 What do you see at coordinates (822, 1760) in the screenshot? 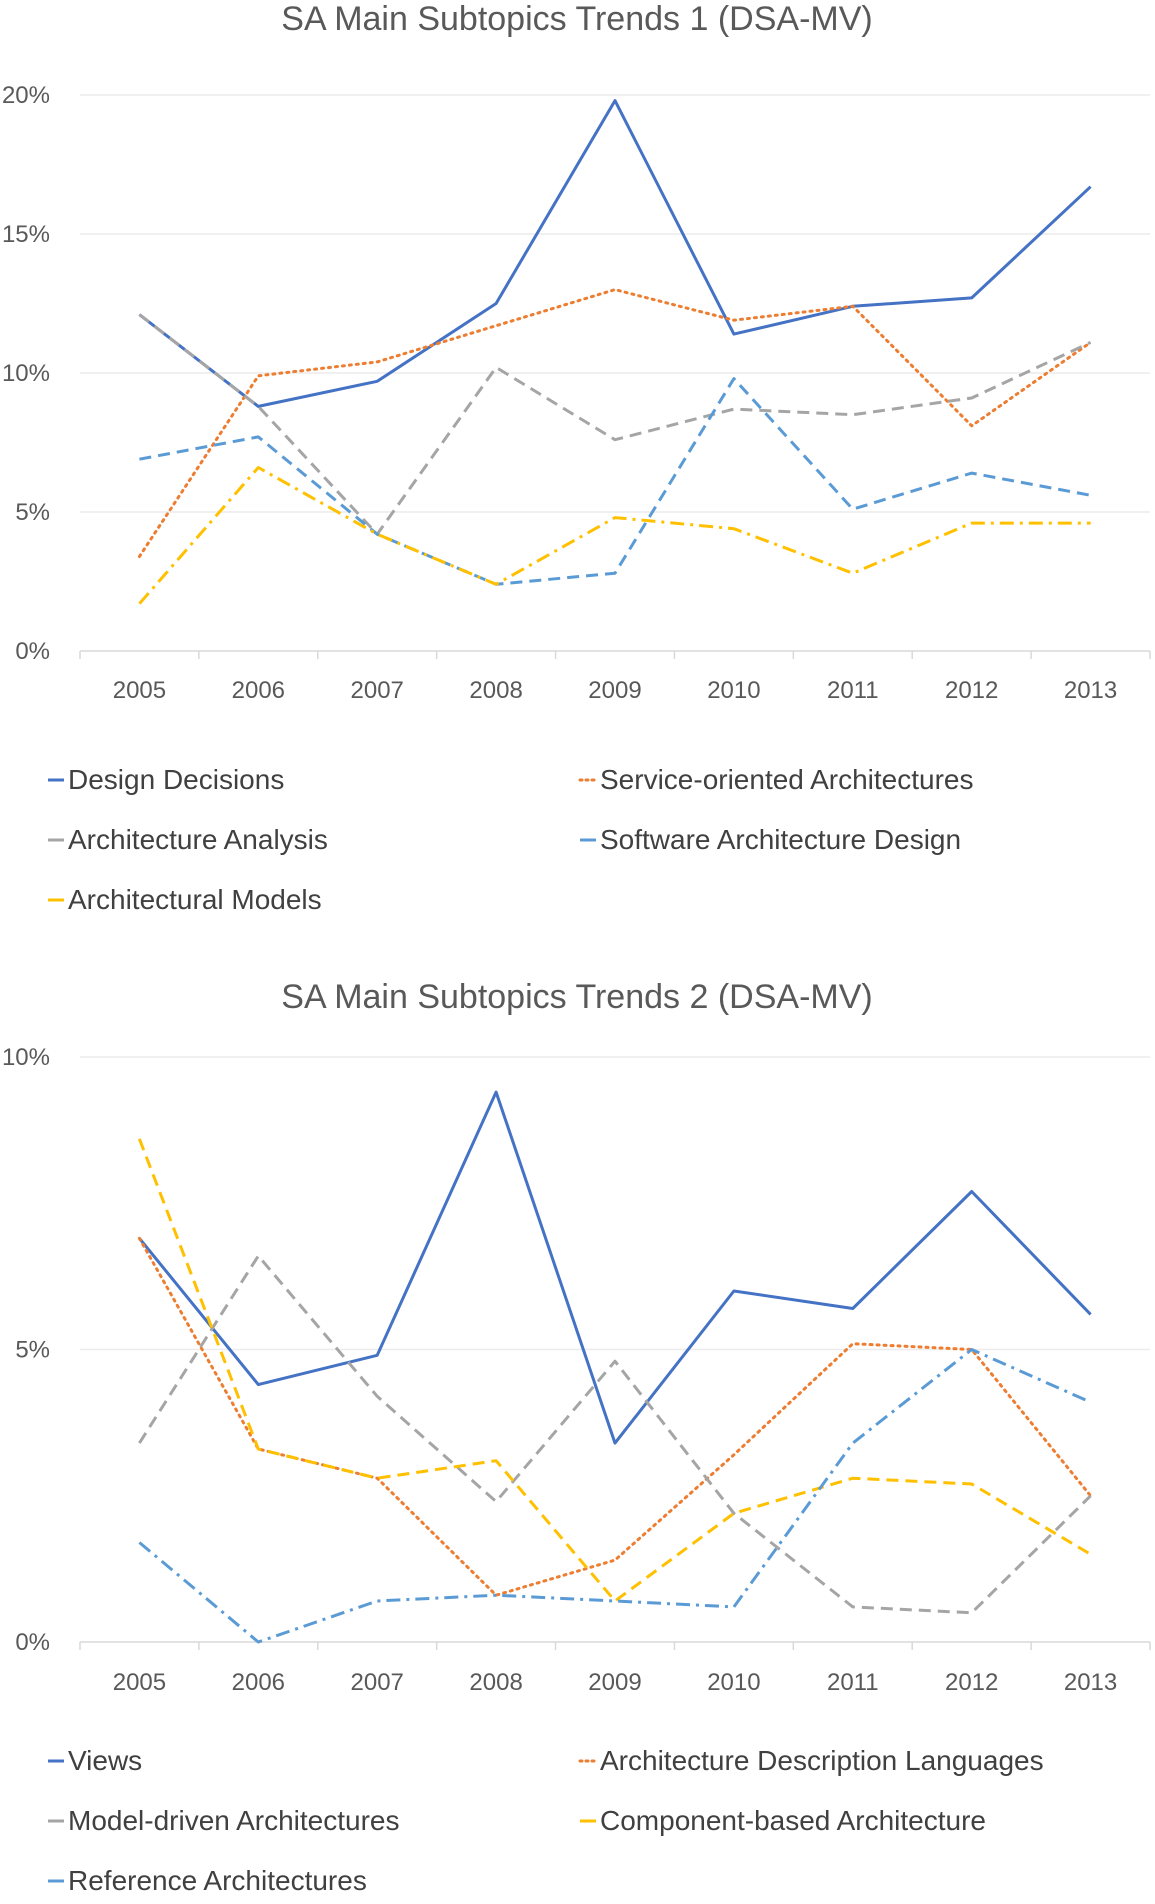
I see `legend-label: Architecture Description Languages` at bounding box center [822, 1760].